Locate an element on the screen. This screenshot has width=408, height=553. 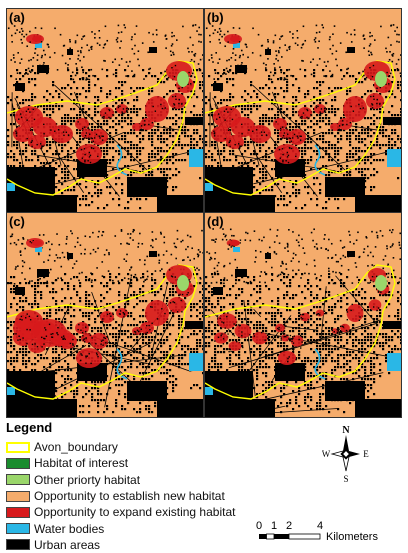
scale-tick-0: 0 is located at coordinates (259, 526).